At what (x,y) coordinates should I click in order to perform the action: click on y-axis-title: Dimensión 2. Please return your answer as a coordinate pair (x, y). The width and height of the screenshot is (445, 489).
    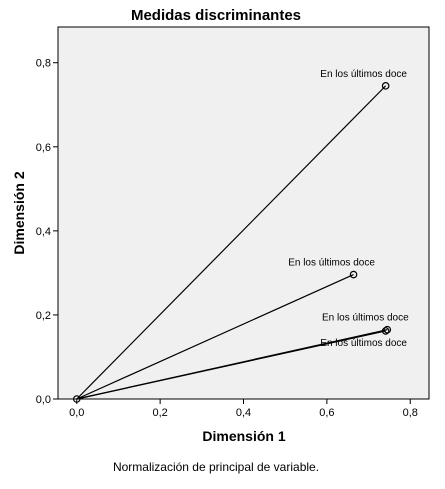
    Looking at the image, I should click on (19, 212).